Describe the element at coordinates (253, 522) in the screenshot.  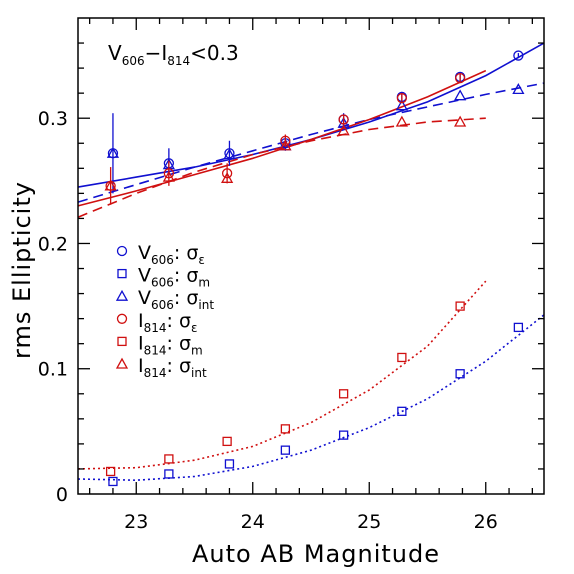
I see `x-tick-label: 24` at that location.